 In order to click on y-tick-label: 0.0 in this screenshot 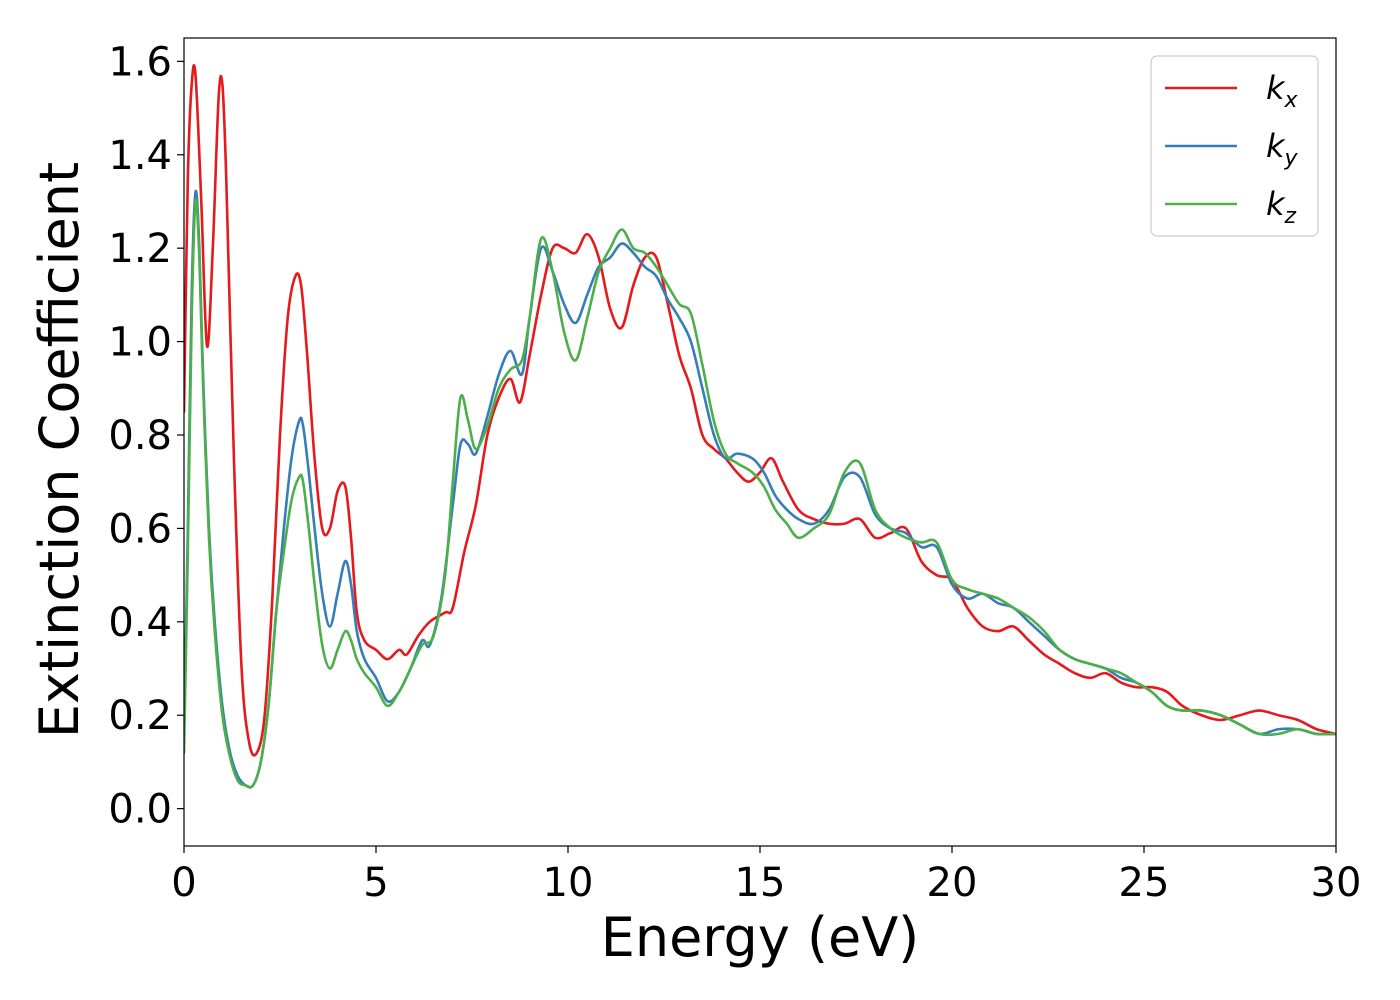, I will do `click(140, 810)`.